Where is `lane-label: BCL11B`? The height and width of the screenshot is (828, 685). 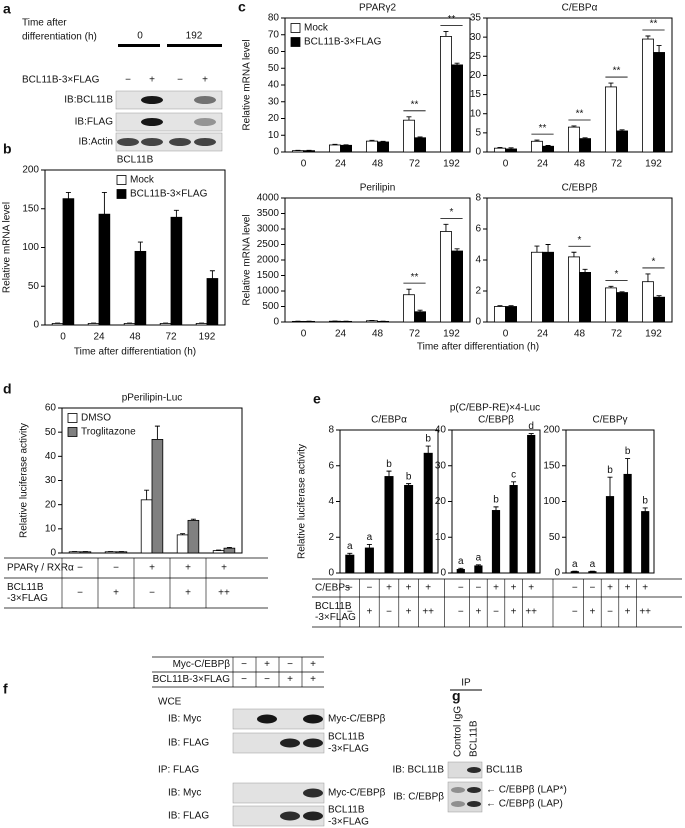 lane-label: BCL11B is located at coordinates (474, 738).